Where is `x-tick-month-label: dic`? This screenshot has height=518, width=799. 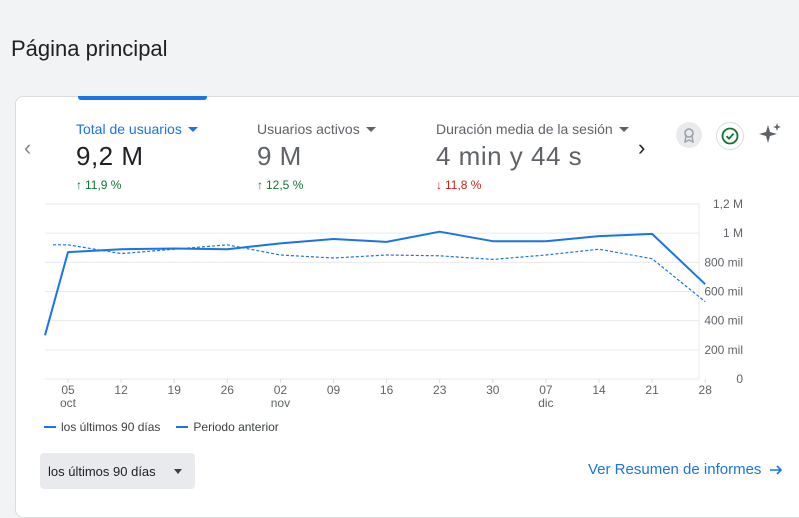 x-tick-month-label: dic is located at coordinates (545, 403).